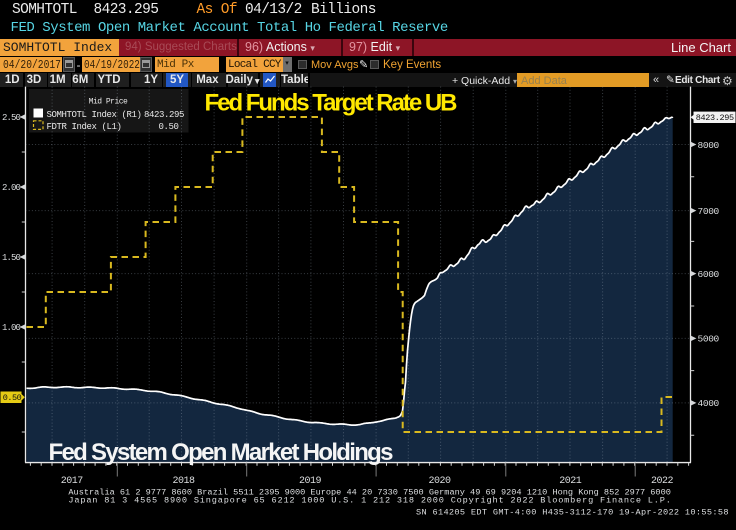 Image resolution: width=736 pixels, height=530 pixels. Describe the element at coordinates (310, 481) in the screenshot. I see `svg-text: 2019` at that location.